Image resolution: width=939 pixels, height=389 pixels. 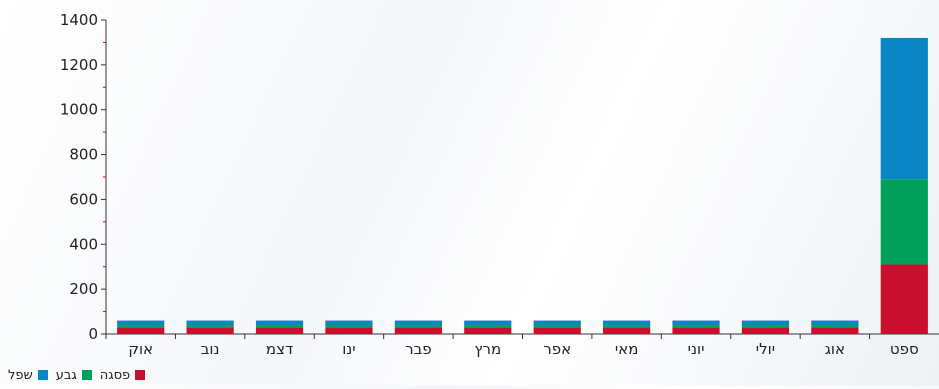 I want to click on y-tick-label: 1400, so click(x=79, y=20).